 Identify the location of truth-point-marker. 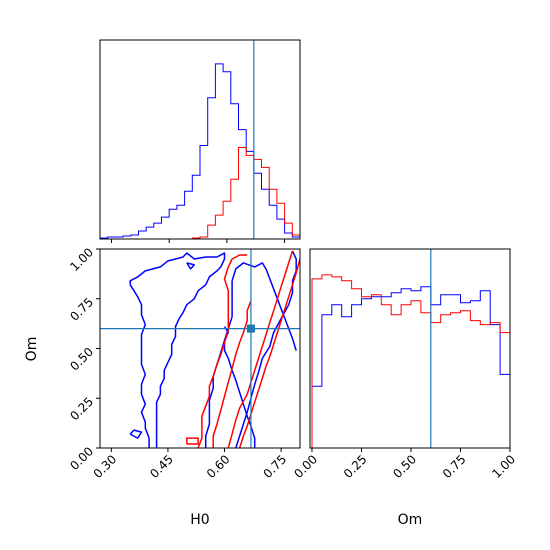
(250, 328).